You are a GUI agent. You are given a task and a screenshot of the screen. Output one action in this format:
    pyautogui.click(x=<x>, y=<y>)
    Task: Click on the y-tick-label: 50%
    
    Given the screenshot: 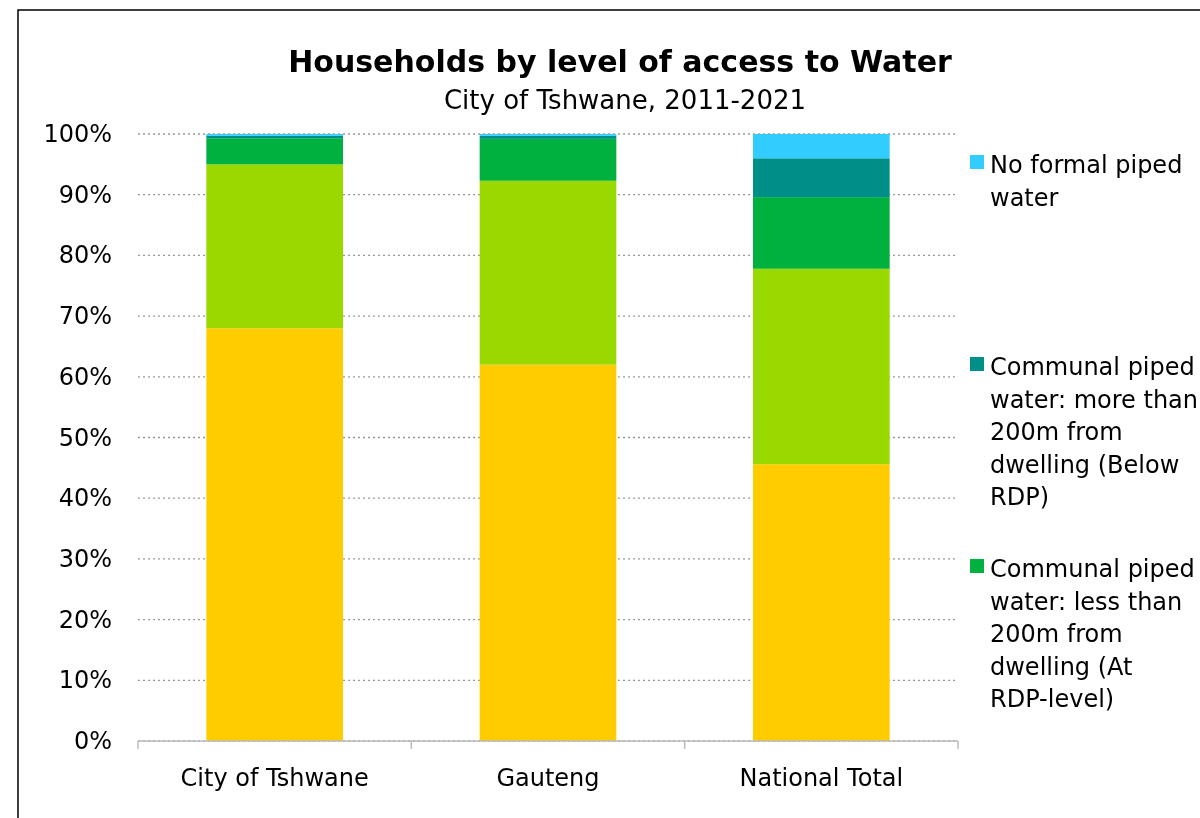 What is the action you would take?
    pyautogui.click(x=85, y=437)
    